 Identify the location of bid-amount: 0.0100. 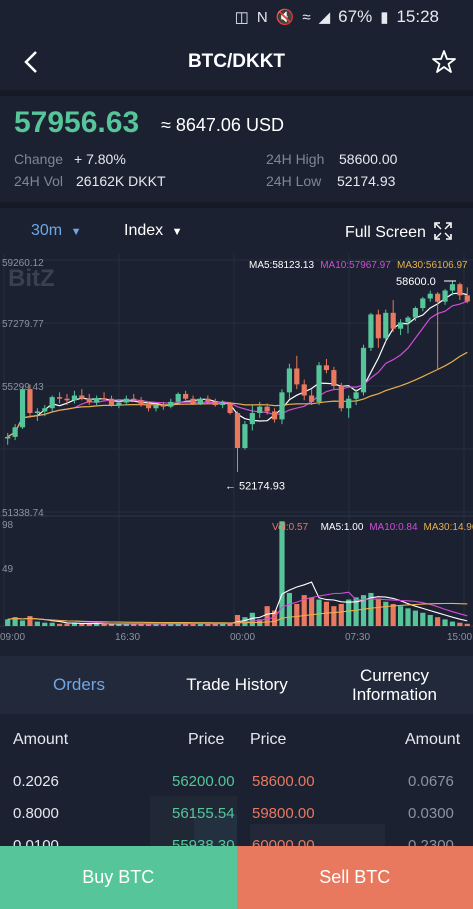
(36, 841).